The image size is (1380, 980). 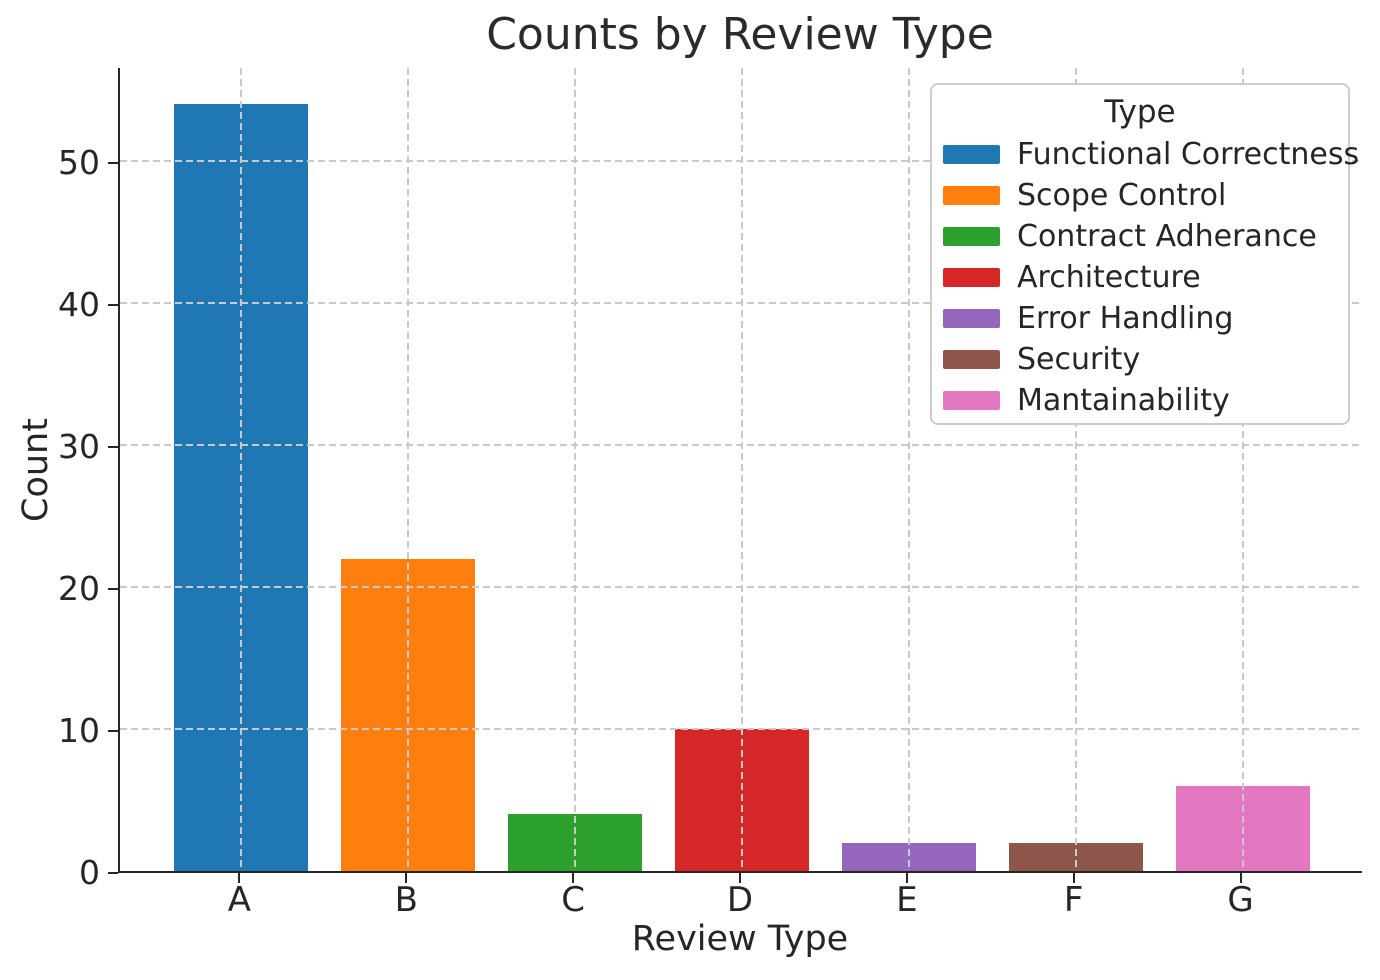 What do you see at coordinates (239, 900) in the screenshot?
I see `x-tick-label-A: A` at bounding box center [239, 900].